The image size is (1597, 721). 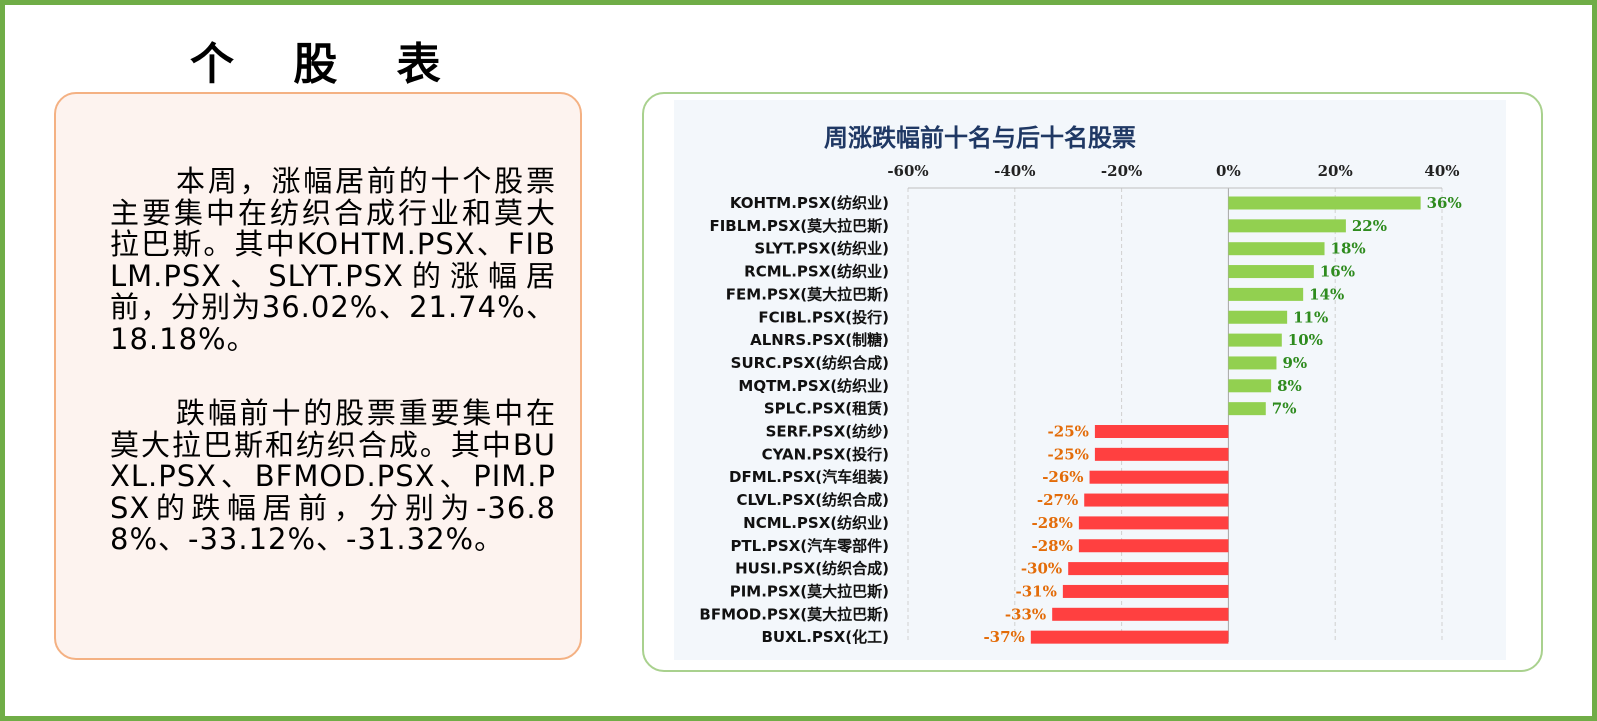 What do you see at coordinates (1369, 226) in the screenshot?
I see `data-label: 22%` at bounding box center [1369, 226].